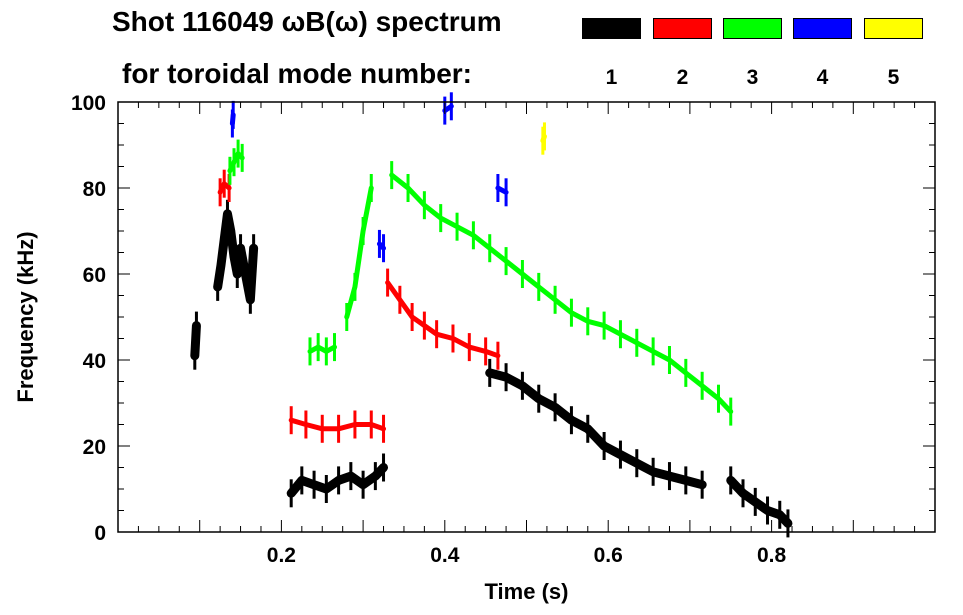 The image size is (963, 615). I want to click on x-tick-label: 0.6, so click(608, 555).